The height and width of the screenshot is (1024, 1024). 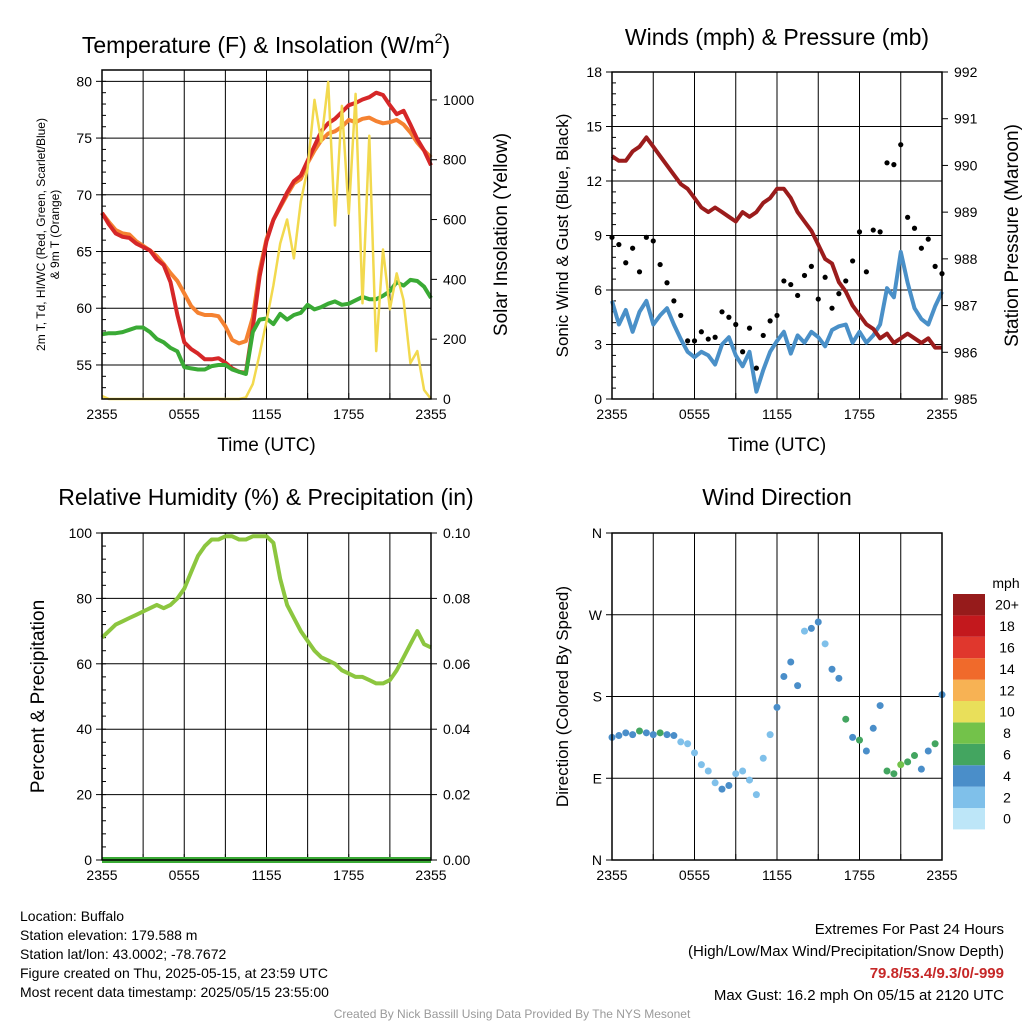 I want to click on colorbar-label: 20+, so click(x=1007, y=605).